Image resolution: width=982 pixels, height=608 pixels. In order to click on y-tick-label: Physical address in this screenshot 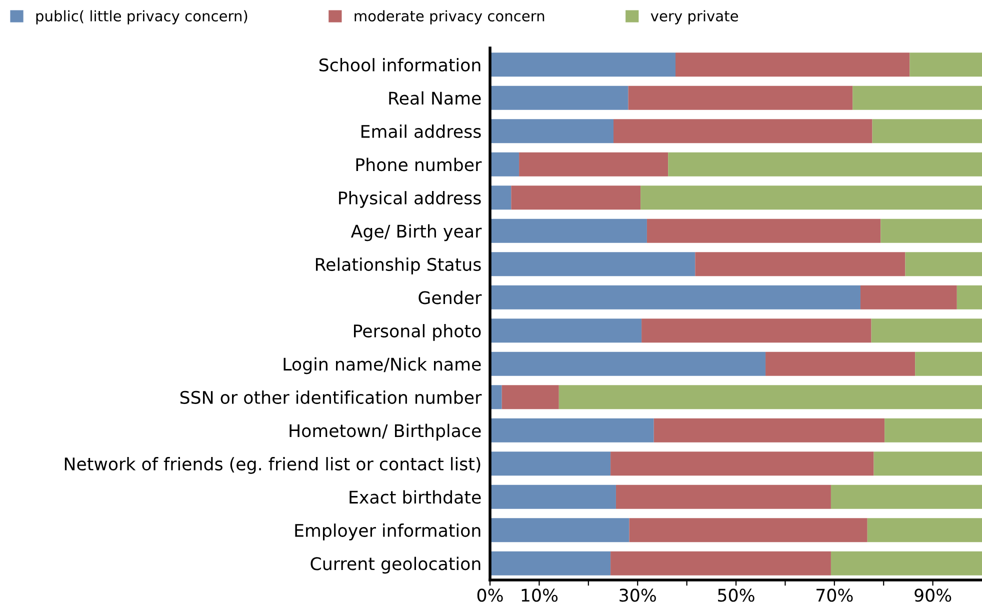, I will do `click(410, 199)`.